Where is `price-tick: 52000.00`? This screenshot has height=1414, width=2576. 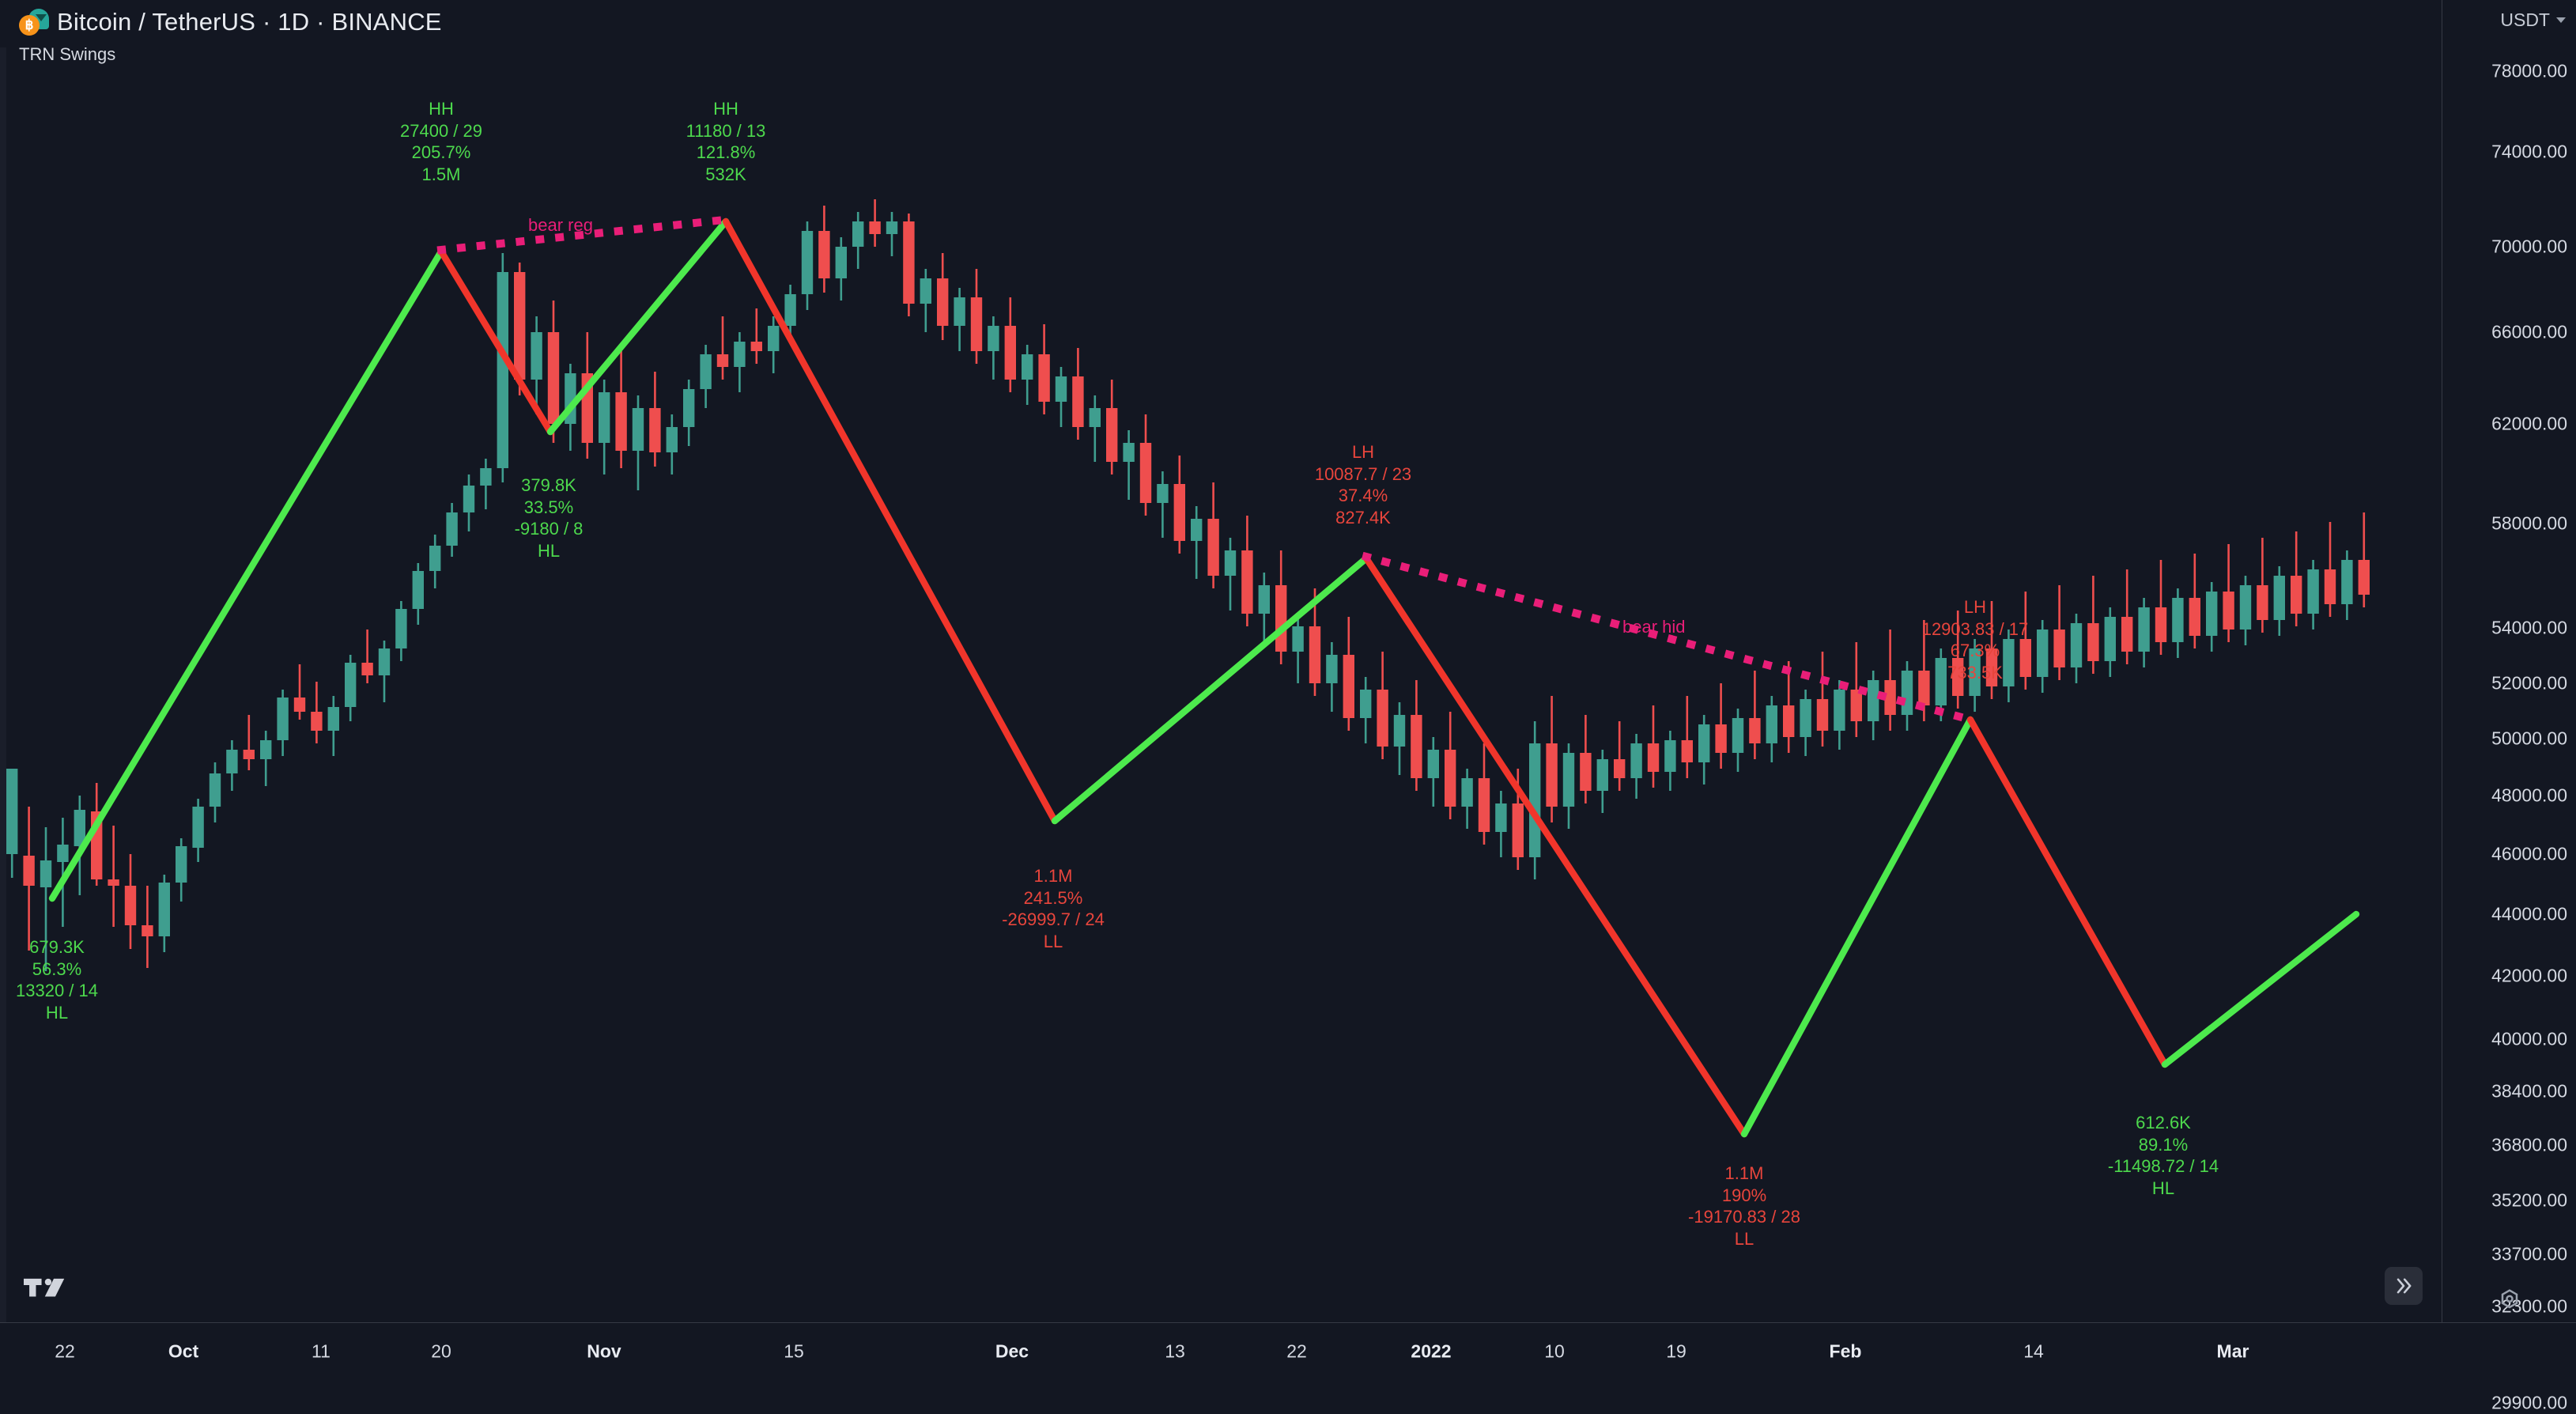
price-tick: 52000.00 is located at coordinates (2529, 683).